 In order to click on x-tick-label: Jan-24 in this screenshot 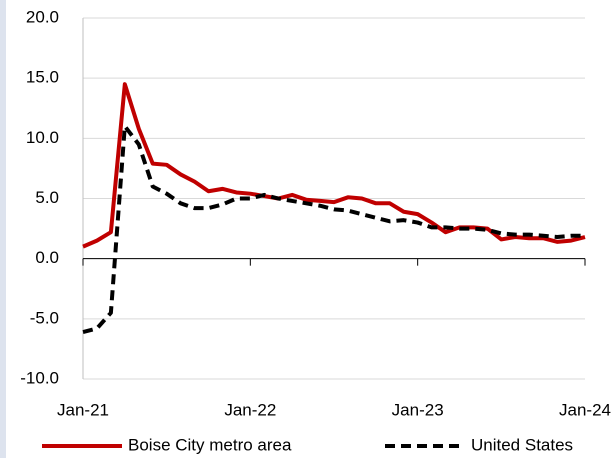, I will do `click(585, 409)`.